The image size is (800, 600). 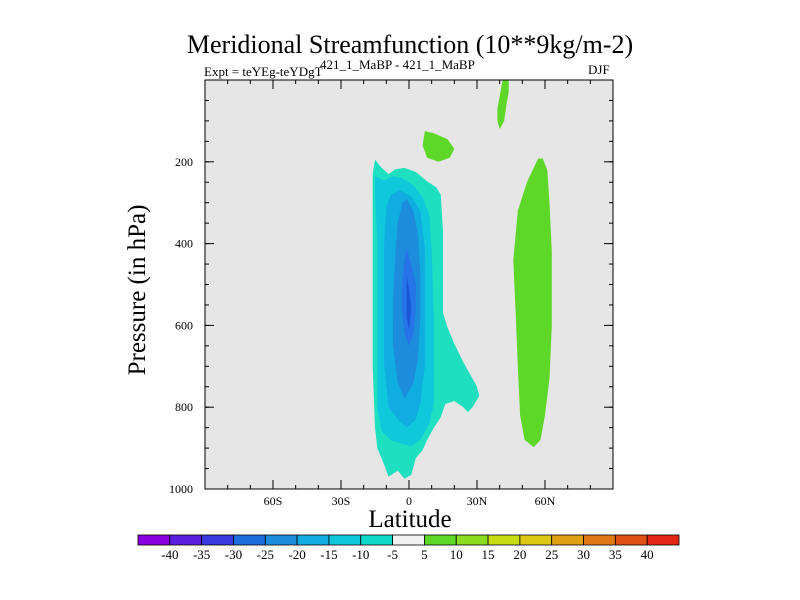 I want to click on y-tick-label: 200, so click(x=184, y=162).